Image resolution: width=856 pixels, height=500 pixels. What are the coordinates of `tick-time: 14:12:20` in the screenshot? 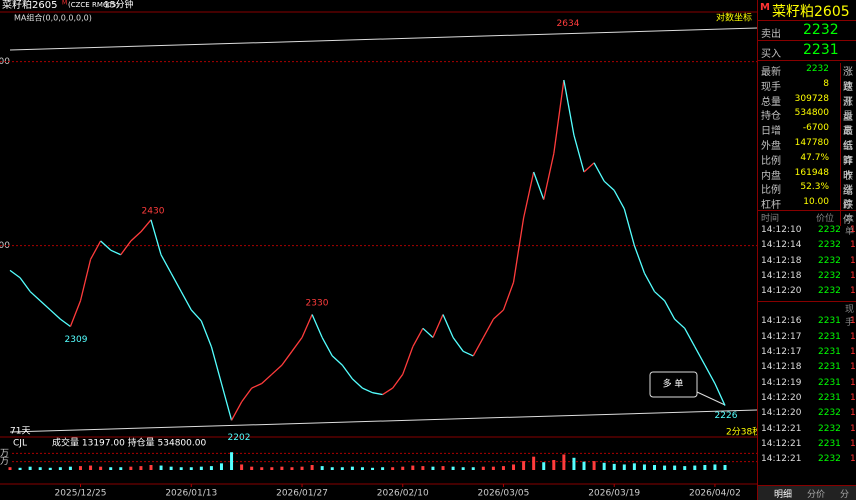 It's located at (781, 413).